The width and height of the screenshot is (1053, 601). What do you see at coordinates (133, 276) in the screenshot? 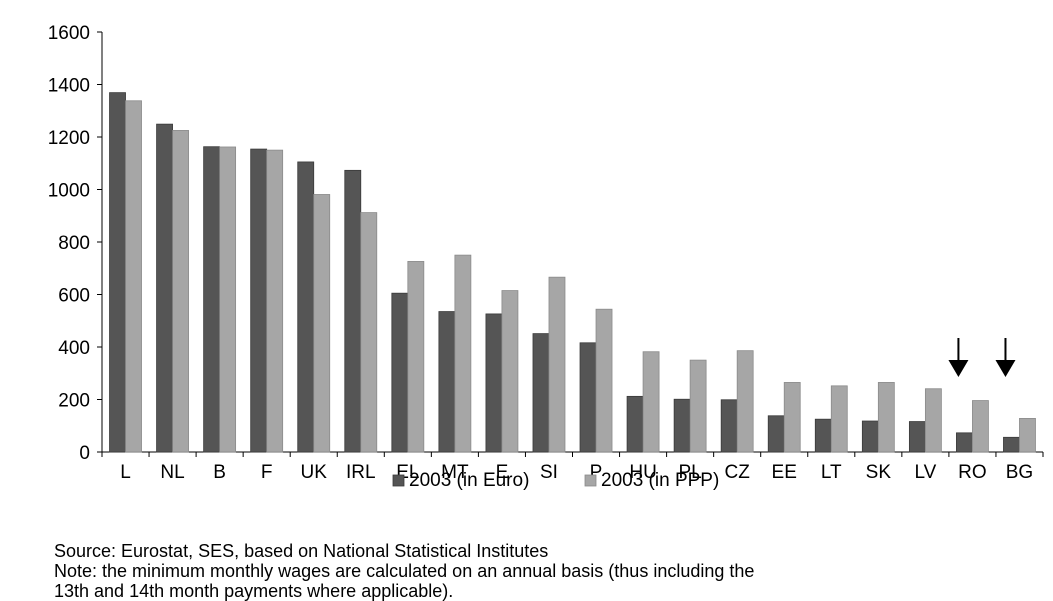
I see `bar-ppp-l` at bounding box center [133, 276].